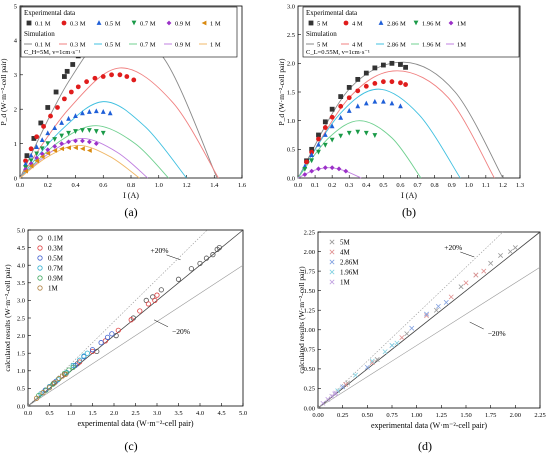 This screenshot has height=459, width=550. What do you see at coordinates (178, 413) in the screenshot?
I see `x-tick-label: 3.5` at bounding box center [178, 413].